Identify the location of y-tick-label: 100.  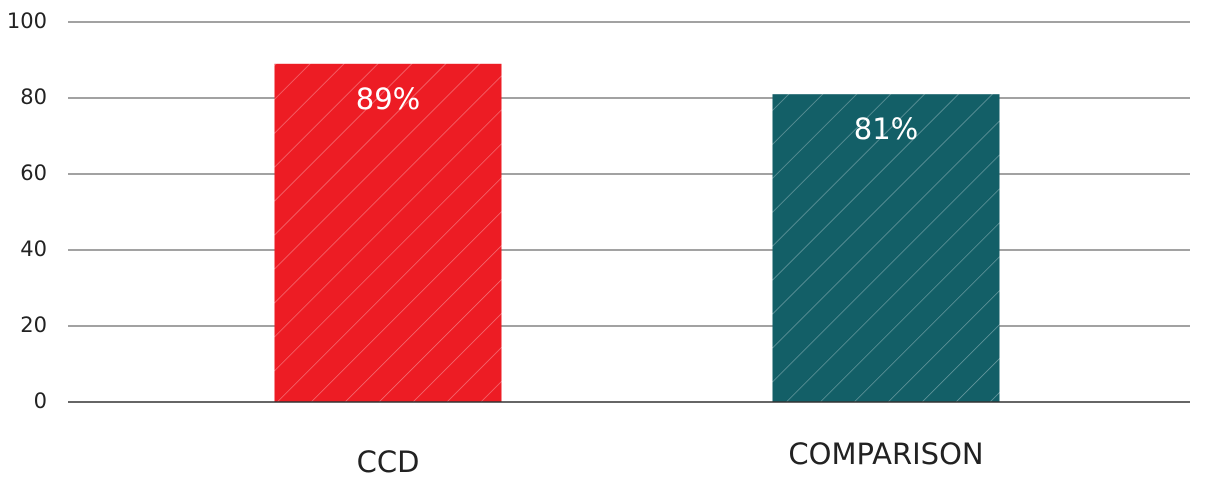
(27, 21).